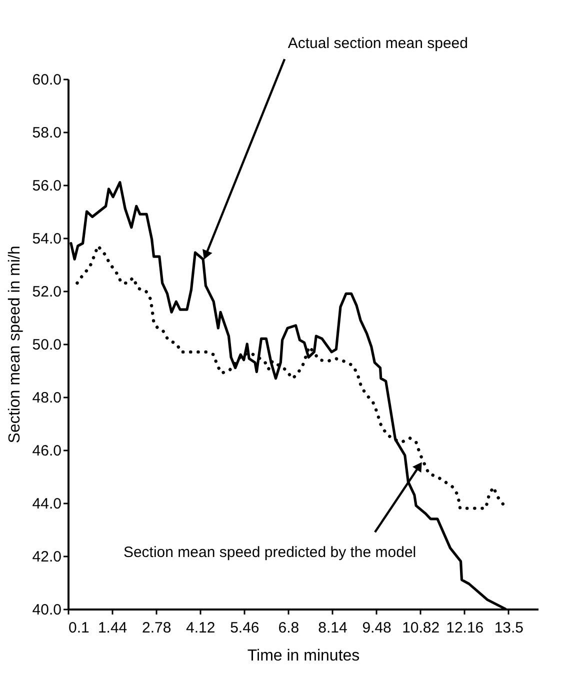  Describe the element at coordinates (157, 628) in the screenshot. I see `x-tick-label: 2.78` at that location.